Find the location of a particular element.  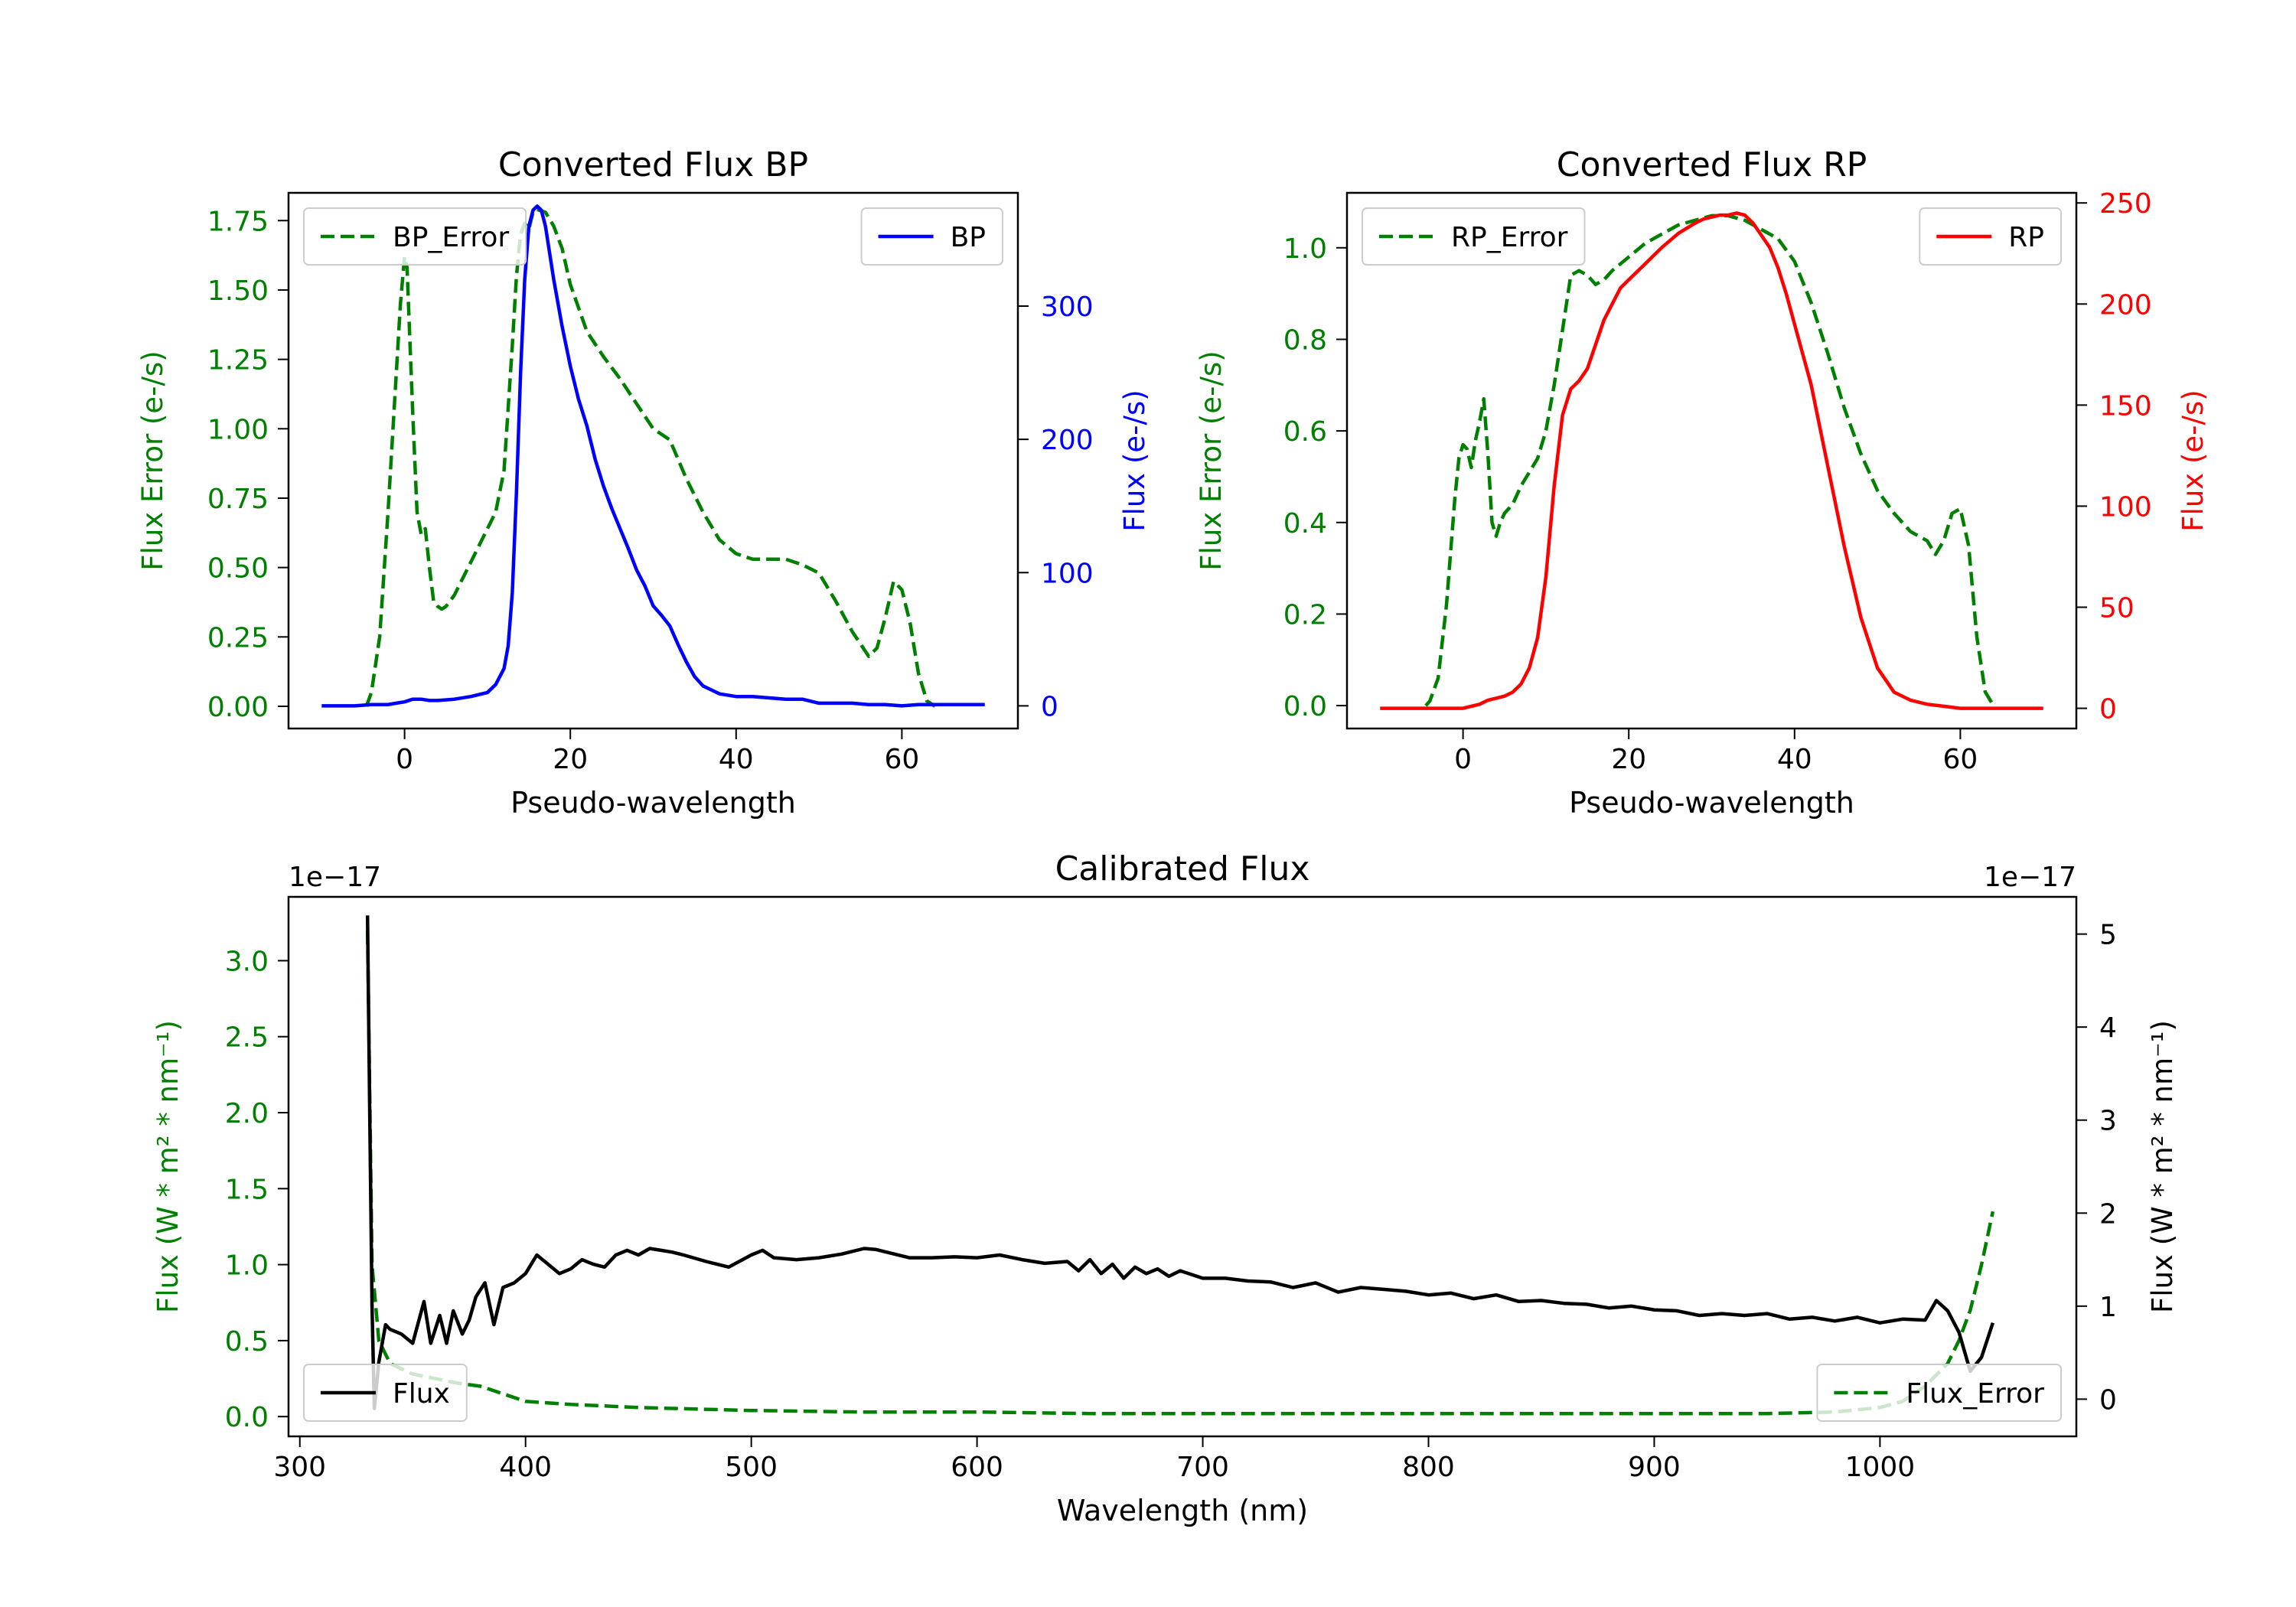

y-left-tick-label: 3.0 is located at coordinates (247, 961).